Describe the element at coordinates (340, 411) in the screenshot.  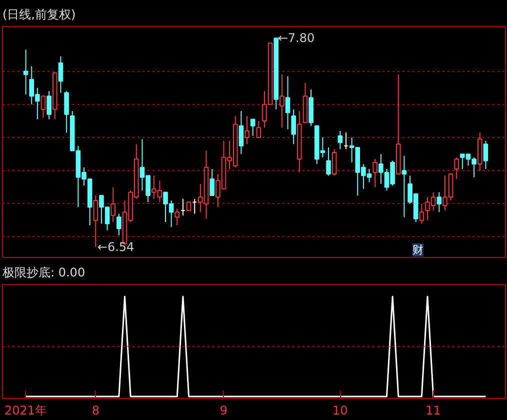
I see `x-tick-label: 10` at that location.